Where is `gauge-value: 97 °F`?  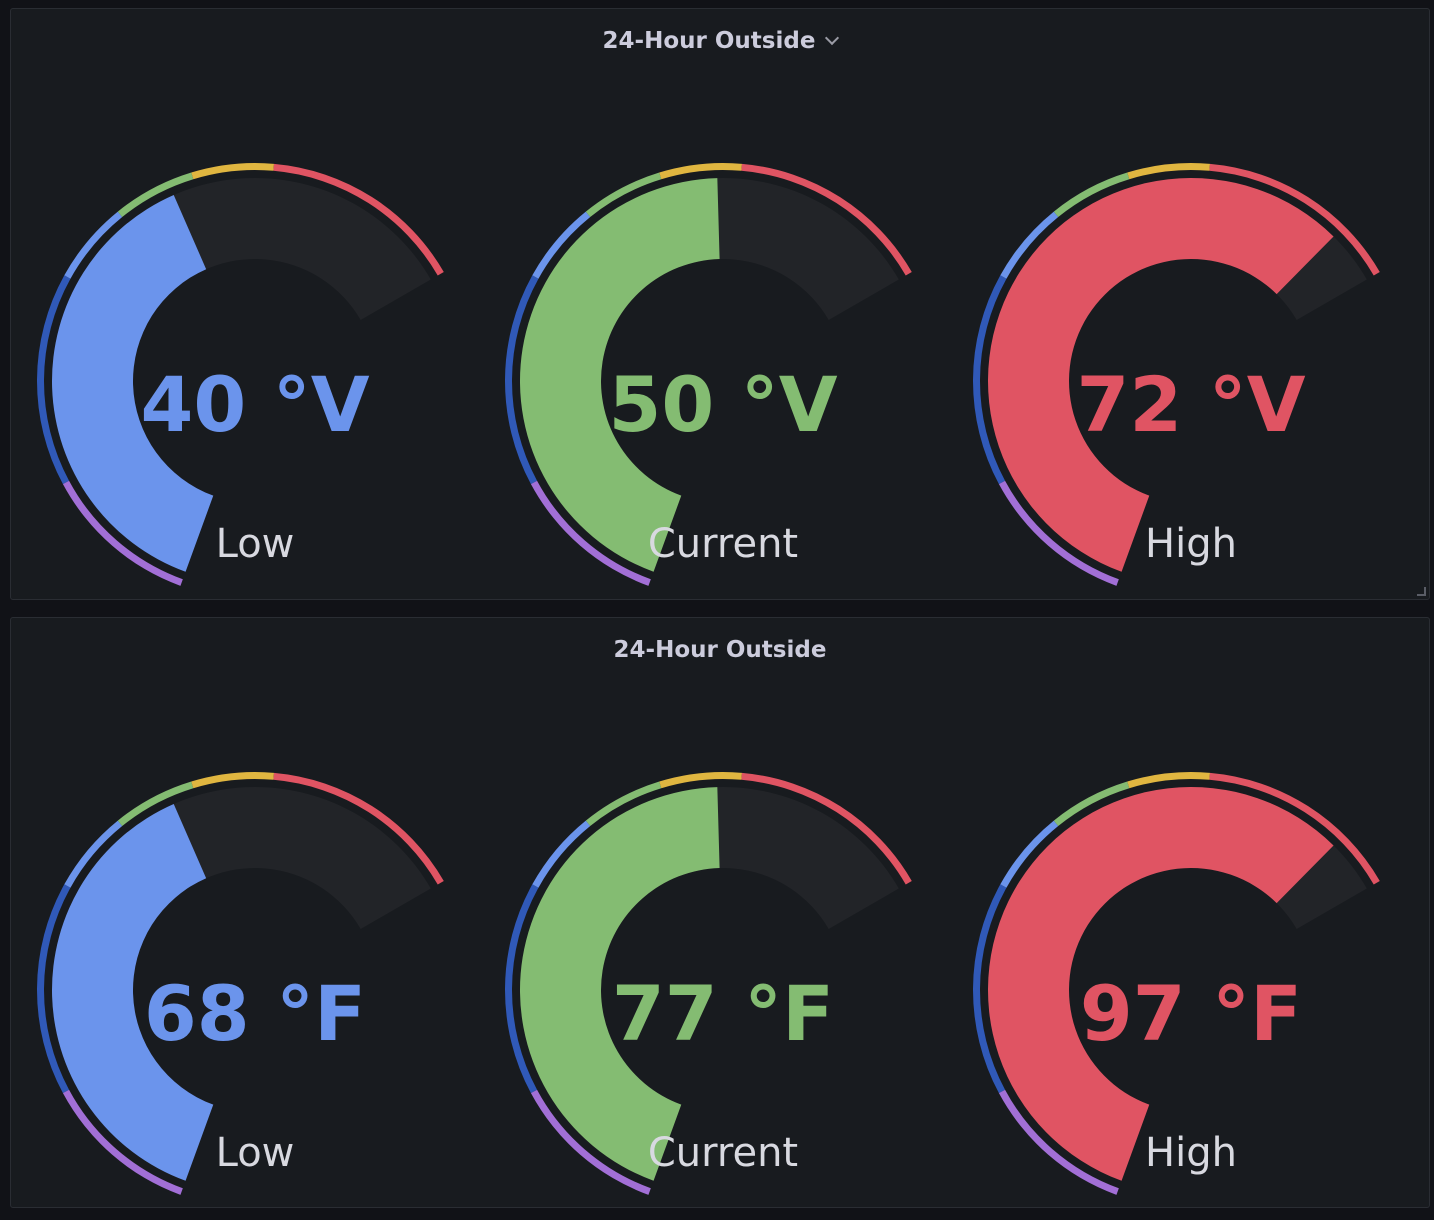 gauge-value: 97 °F is located at coordinates (1191, 1013).